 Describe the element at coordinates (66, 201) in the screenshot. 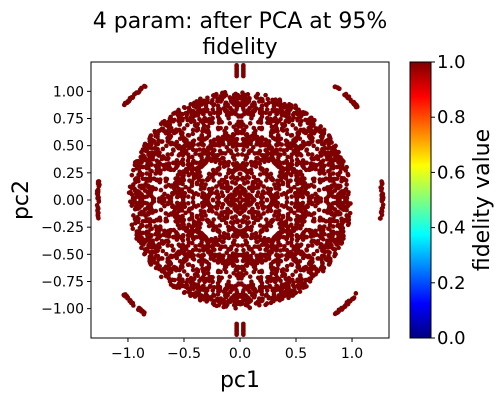

I see `y-axis-ticks: 1.00 0.75 0.50 0.25 0.00 −0.25 −0.50 −0.75 −1.00` at that location.